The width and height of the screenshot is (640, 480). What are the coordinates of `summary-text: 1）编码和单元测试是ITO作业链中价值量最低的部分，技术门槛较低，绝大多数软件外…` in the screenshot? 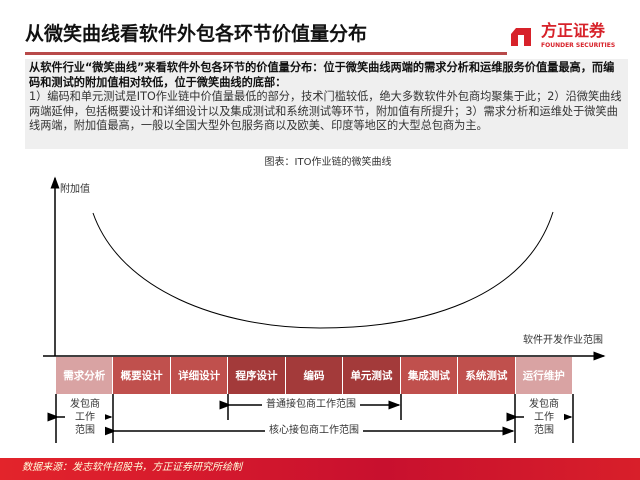 It's located at (325, 111).